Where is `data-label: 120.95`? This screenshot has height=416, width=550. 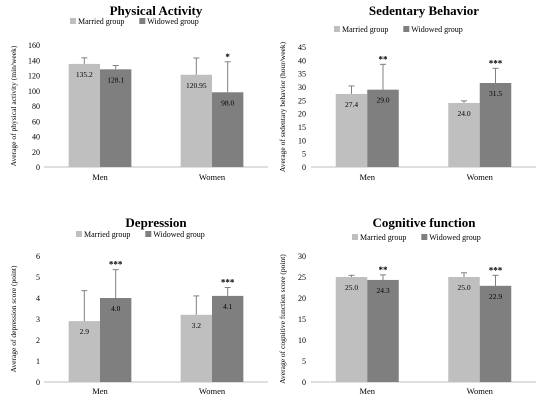
data-label: 120.95 is located at coordinates (196, 85).